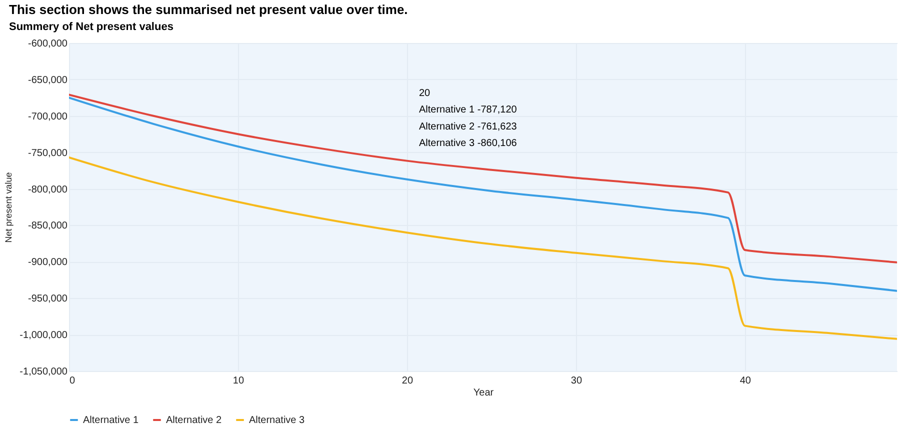  What do you see at coordinates (238, 381) in the screenshot?
I see `x-tick-label: 10` at bounding box center [238, 381].